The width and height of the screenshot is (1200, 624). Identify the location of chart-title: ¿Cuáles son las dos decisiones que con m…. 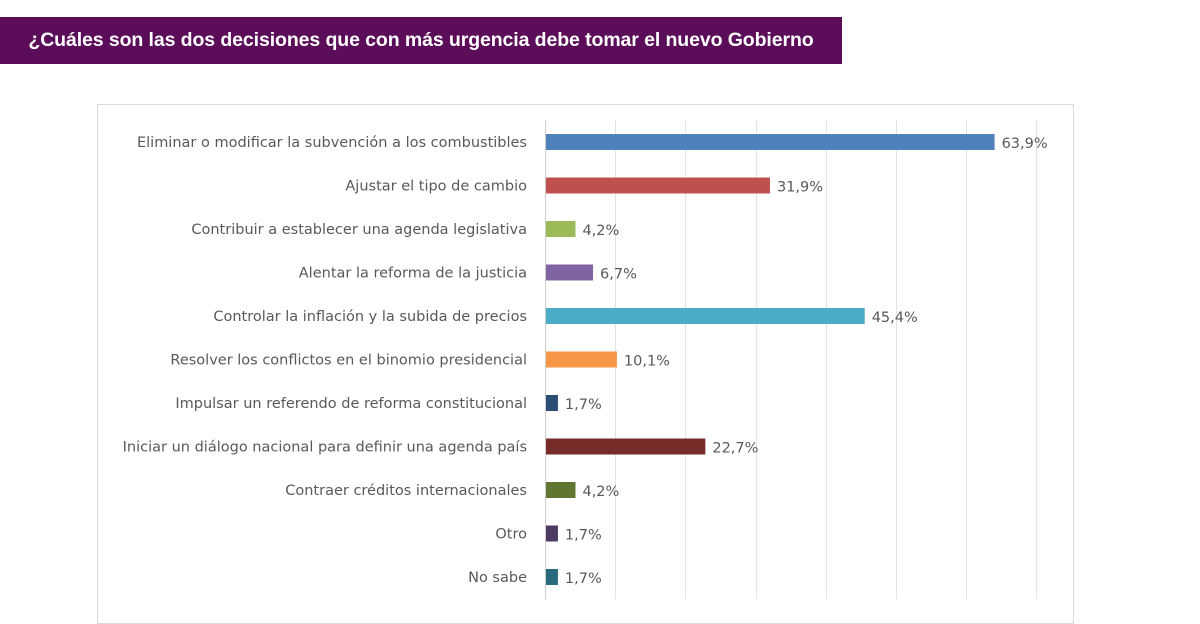
(421, 40).